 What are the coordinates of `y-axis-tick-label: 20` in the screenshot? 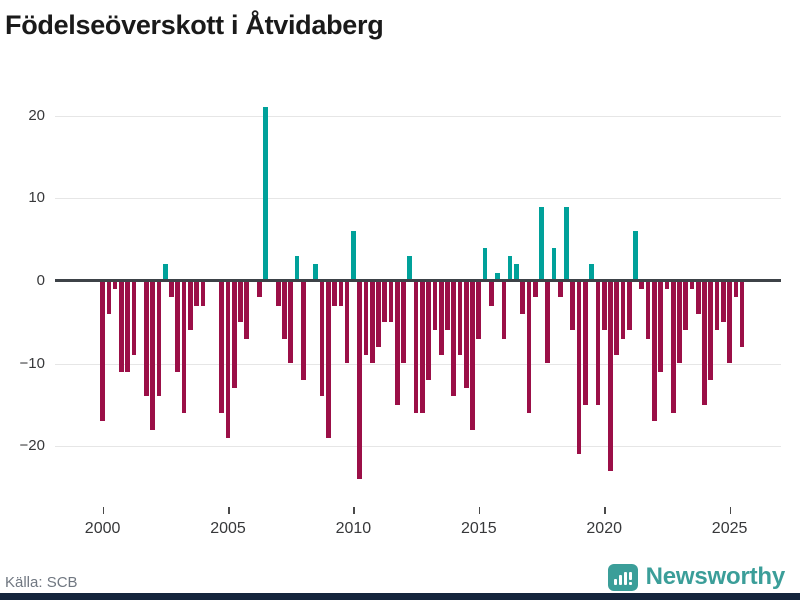 It's located at (36, 115).